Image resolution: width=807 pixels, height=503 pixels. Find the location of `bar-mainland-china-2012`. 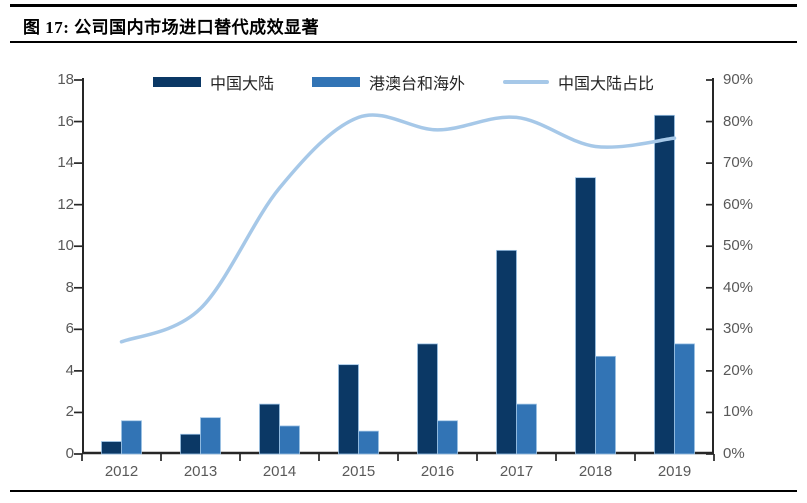

bar-mainland-china-2012 is located at coordinates (111, 448).